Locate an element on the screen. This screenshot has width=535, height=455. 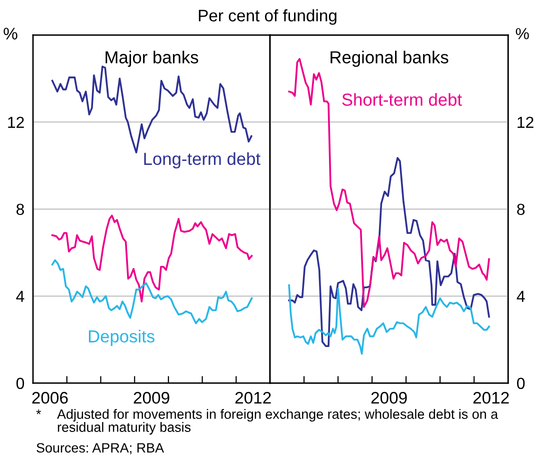
chart-subtitle: Per cent of funding is located at coordinates (267, 17).